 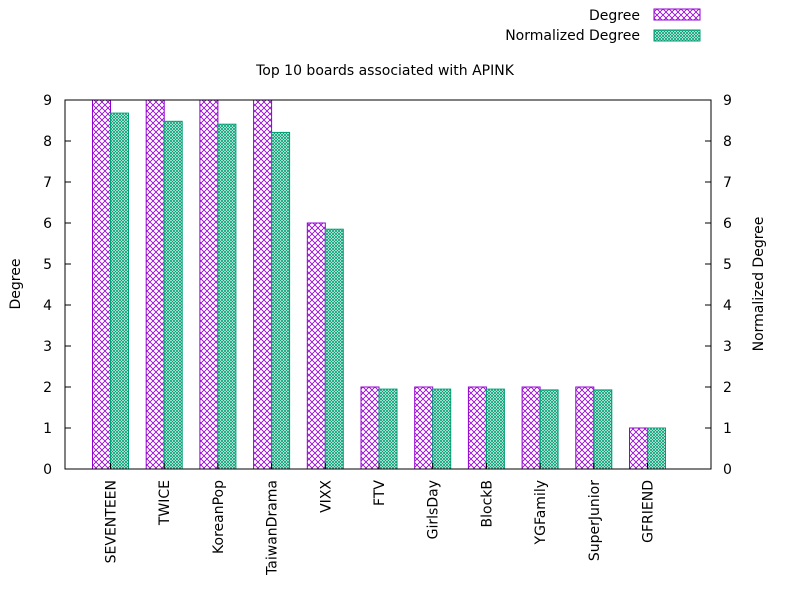 I want to click on y-axis-title: Degree, so click(x=16, y=284).